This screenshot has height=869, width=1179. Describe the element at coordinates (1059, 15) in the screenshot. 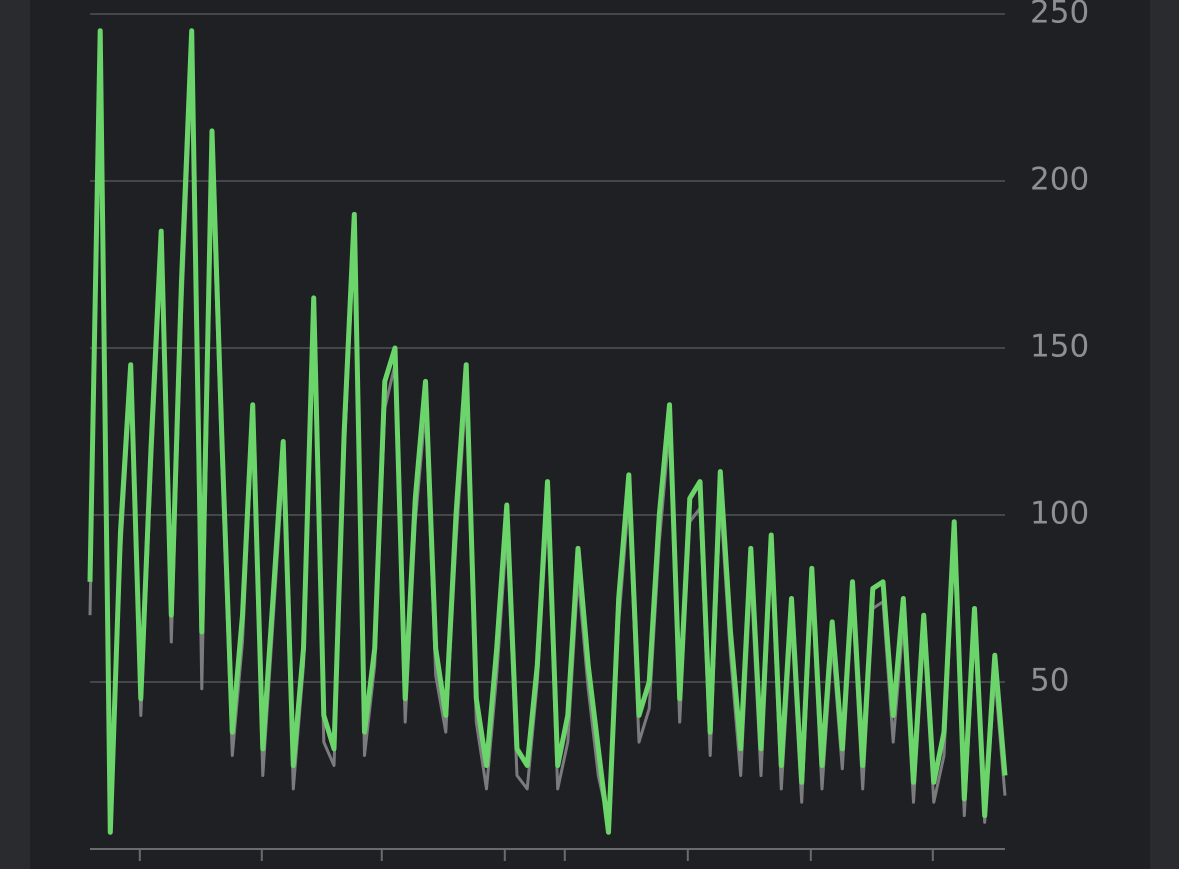

I see `y-tick-label: 250` at that location.